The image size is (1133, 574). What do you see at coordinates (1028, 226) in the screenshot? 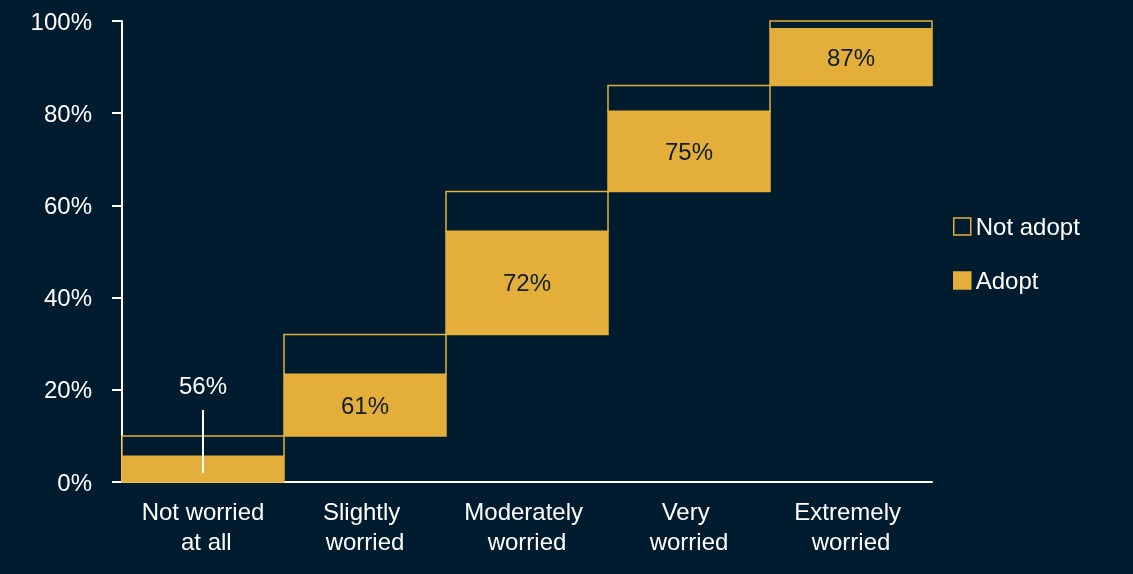
I see `legend-label: Not adopt` at bounding box center [1028, 226].